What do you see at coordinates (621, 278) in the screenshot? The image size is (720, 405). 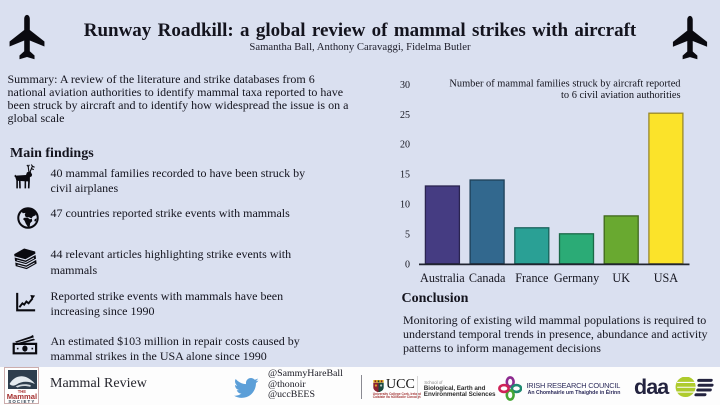 I see `svg-text: UK` at bounding box center [621, 278].